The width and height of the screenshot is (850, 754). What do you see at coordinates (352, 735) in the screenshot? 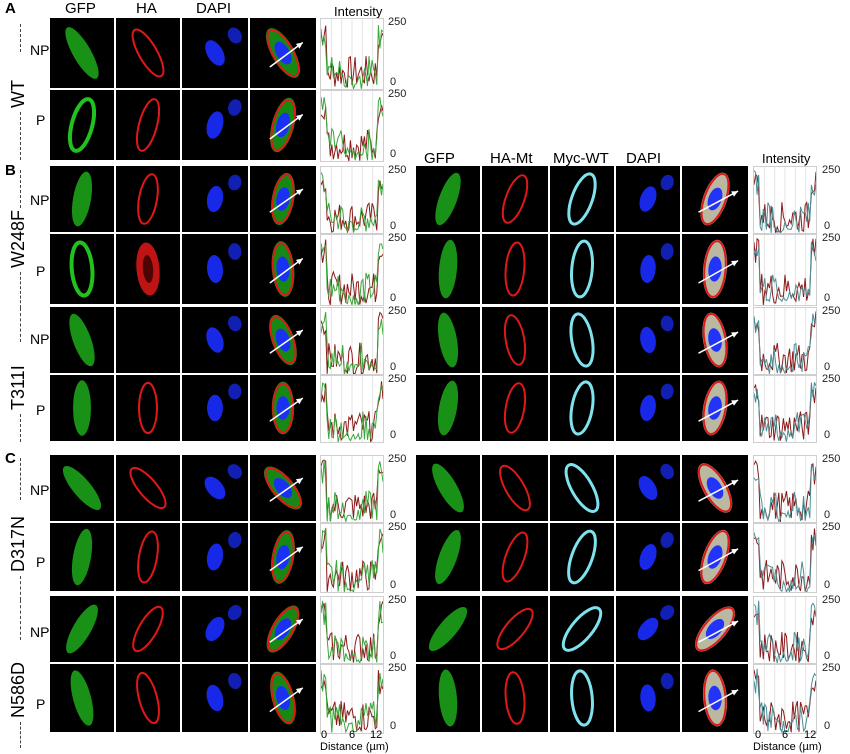
I see `x-tick-6: 6` at bounding box center [352, 735].